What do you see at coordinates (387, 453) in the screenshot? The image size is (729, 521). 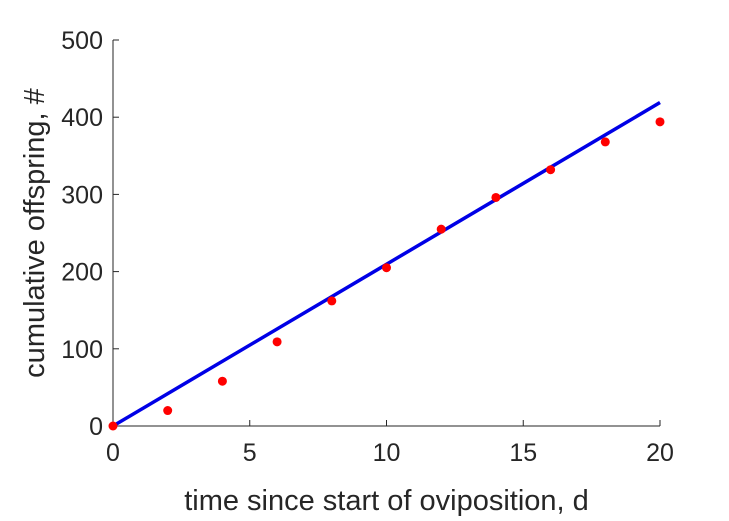 I see `x-tick-label: 10` at bounding box center [387, 453].